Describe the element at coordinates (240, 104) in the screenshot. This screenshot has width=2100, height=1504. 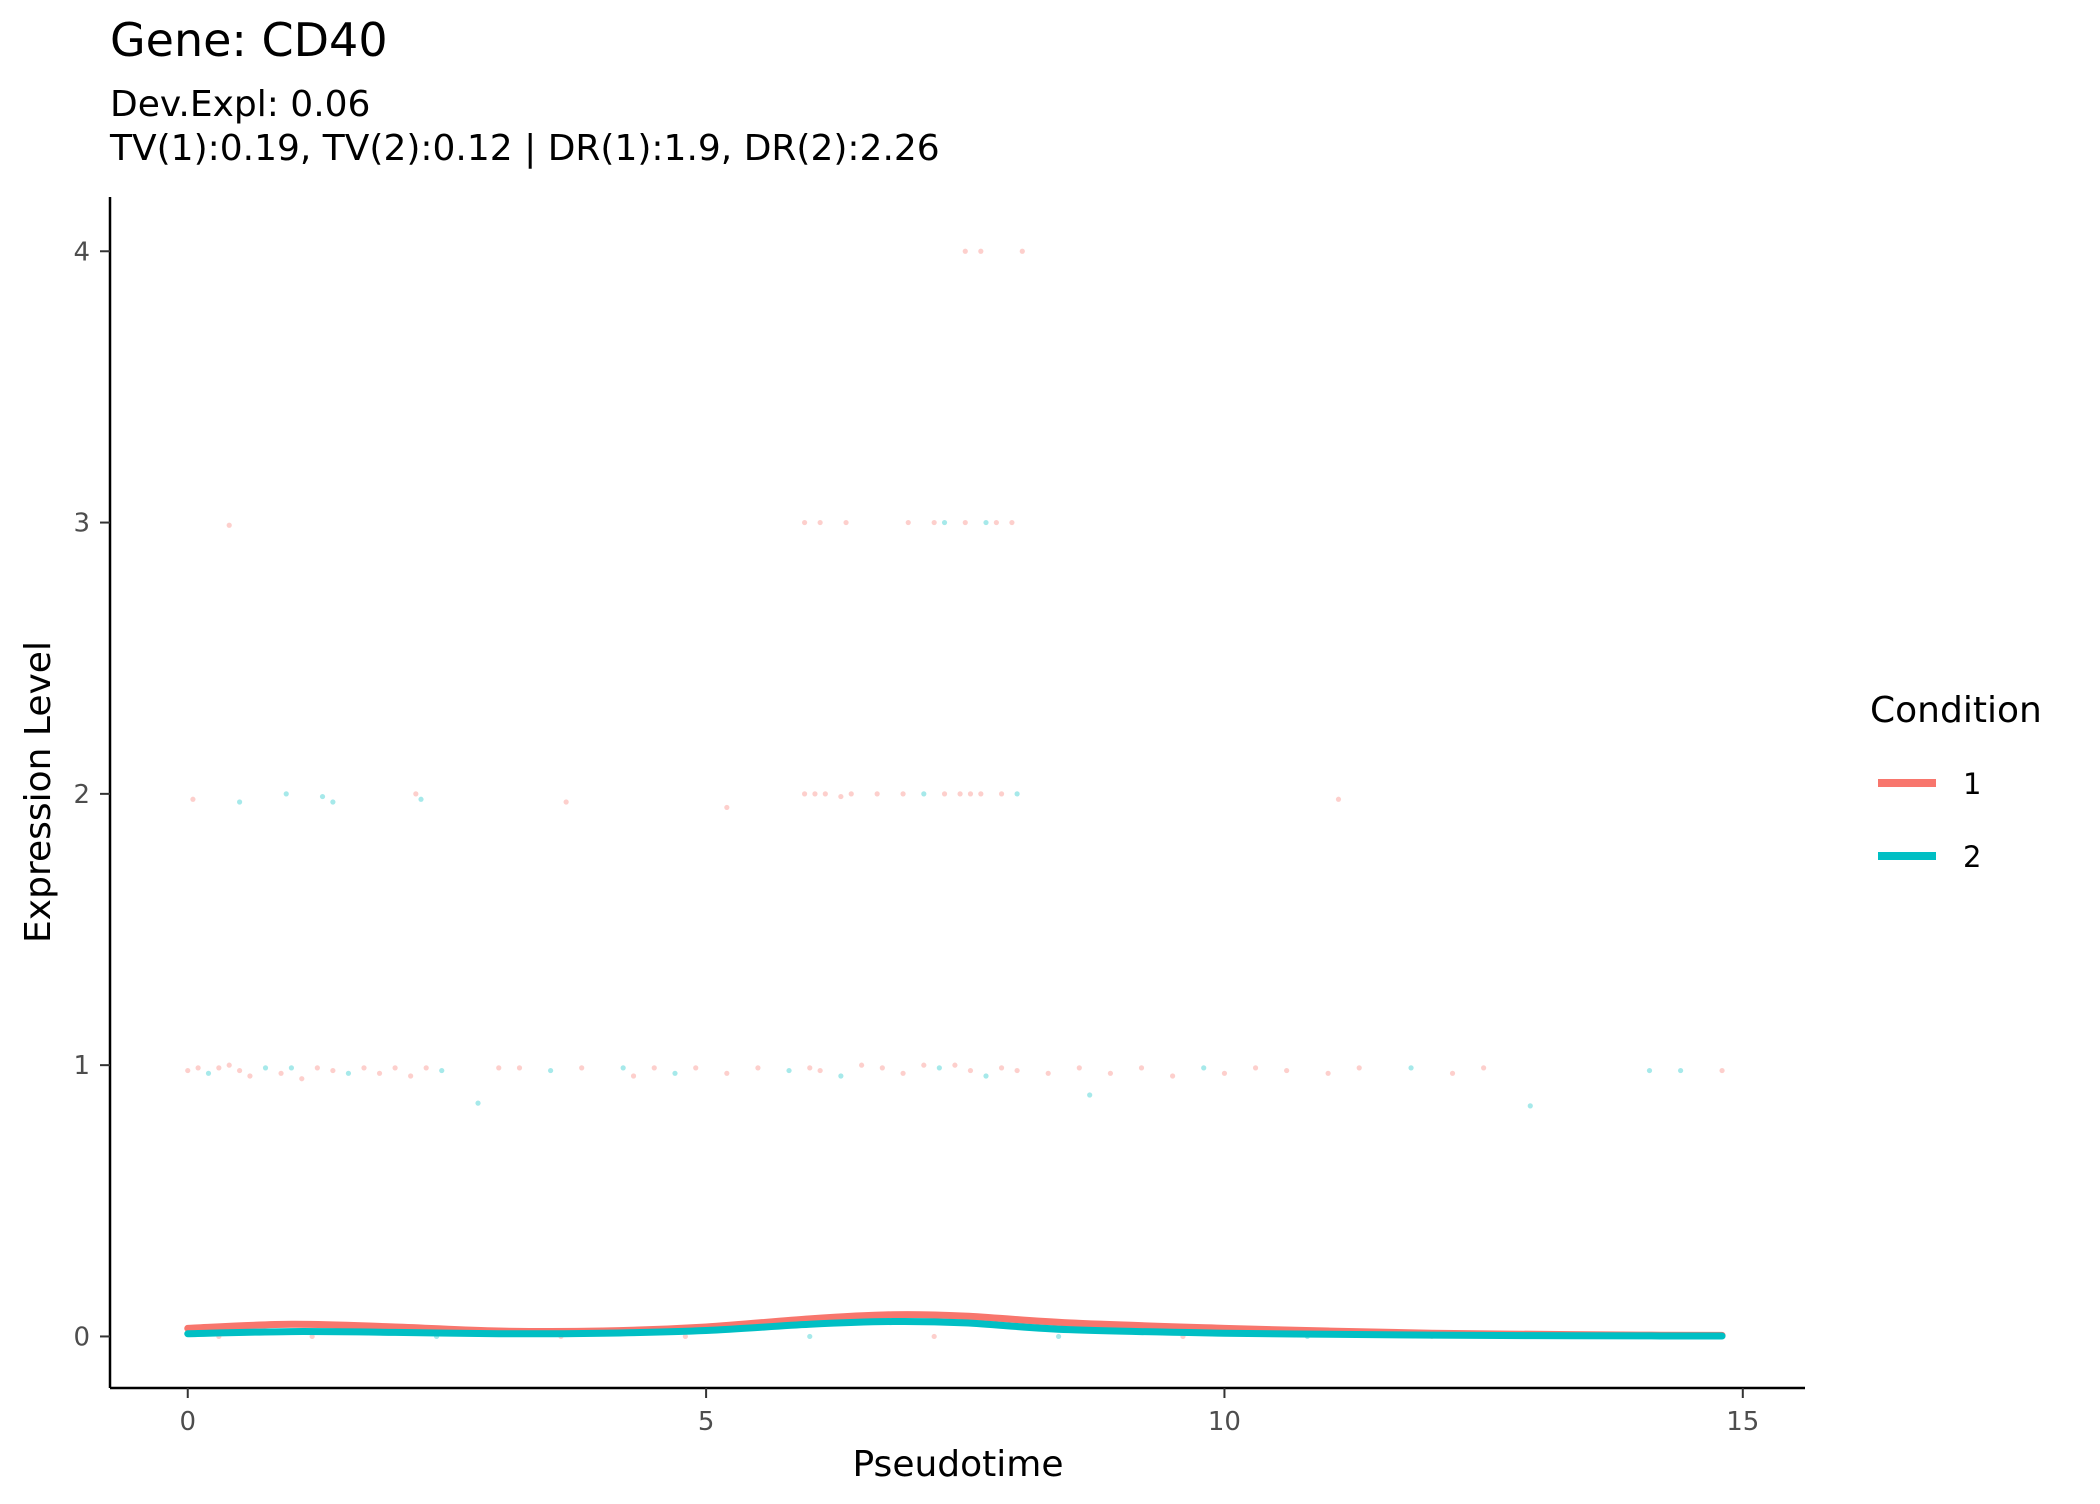
I see `chart-subtitle-line-1: Dev.Expl: 0.06` at that location.